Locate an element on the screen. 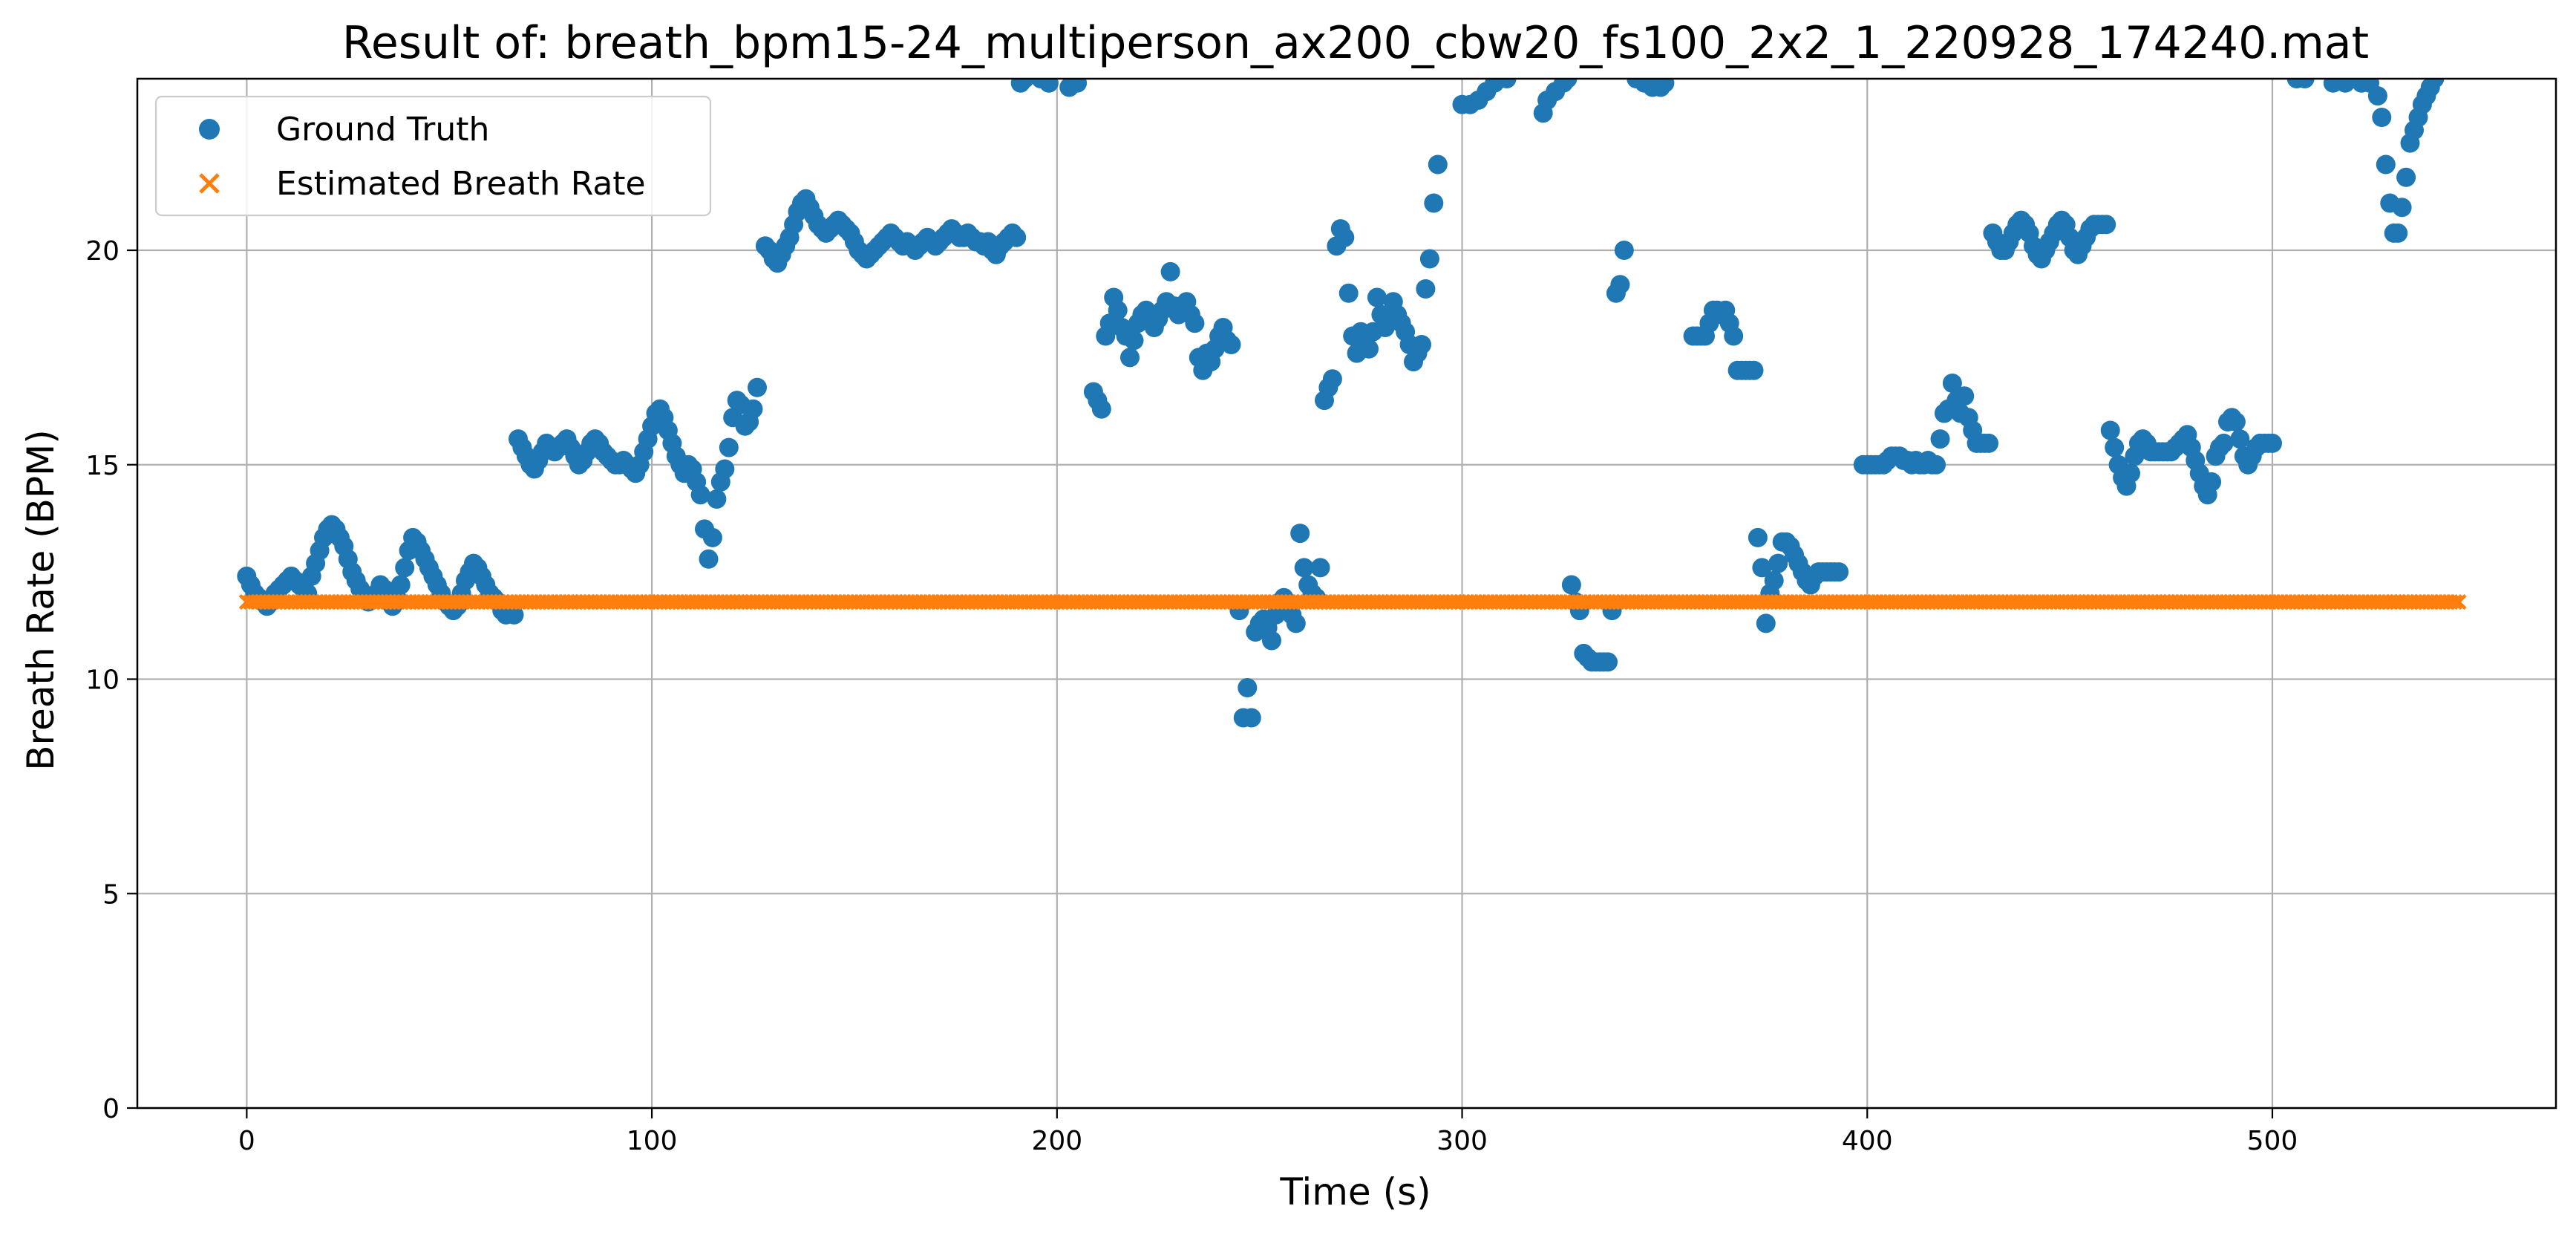  y-tick-label: 20 is located at coordinates (102, 251).